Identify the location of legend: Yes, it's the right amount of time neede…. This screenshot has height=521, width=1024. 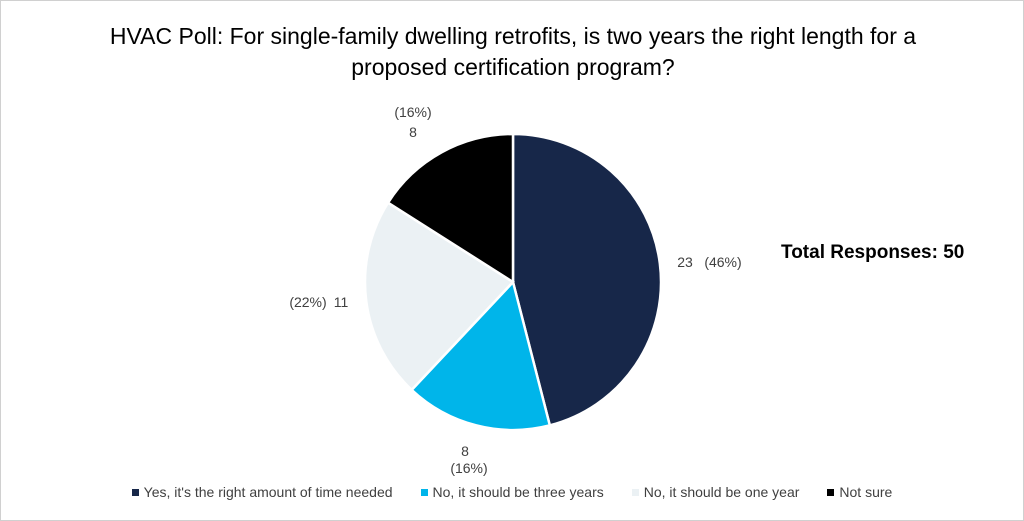
(512, 492).